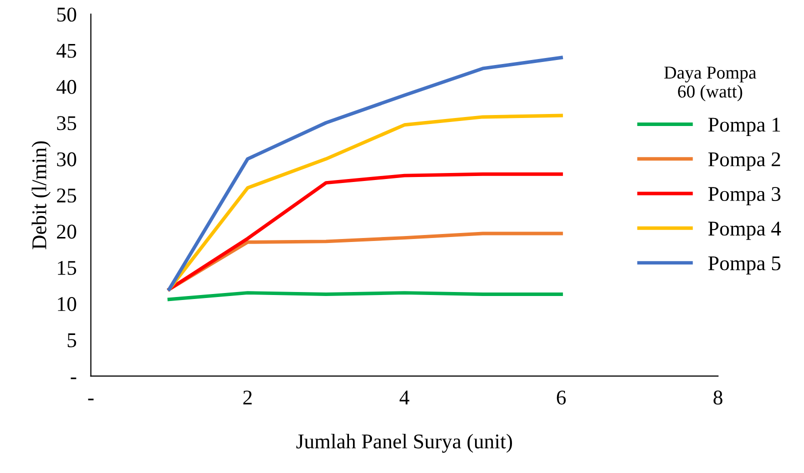  Describe the element at coordinates (561, 397) in the screenshot. I see `x-tick-label: 6` at that location.